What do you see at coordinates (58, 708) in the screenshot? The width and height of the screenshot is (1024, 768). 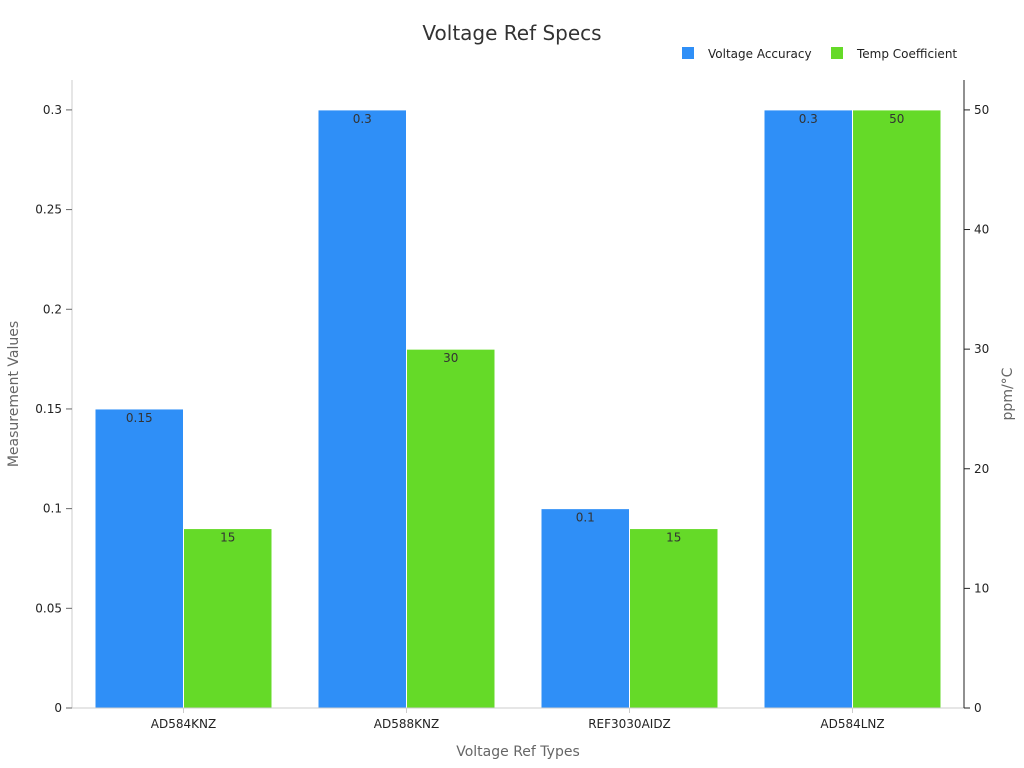 I see `y-tick-label: 0` at bounding box center [58, 708].